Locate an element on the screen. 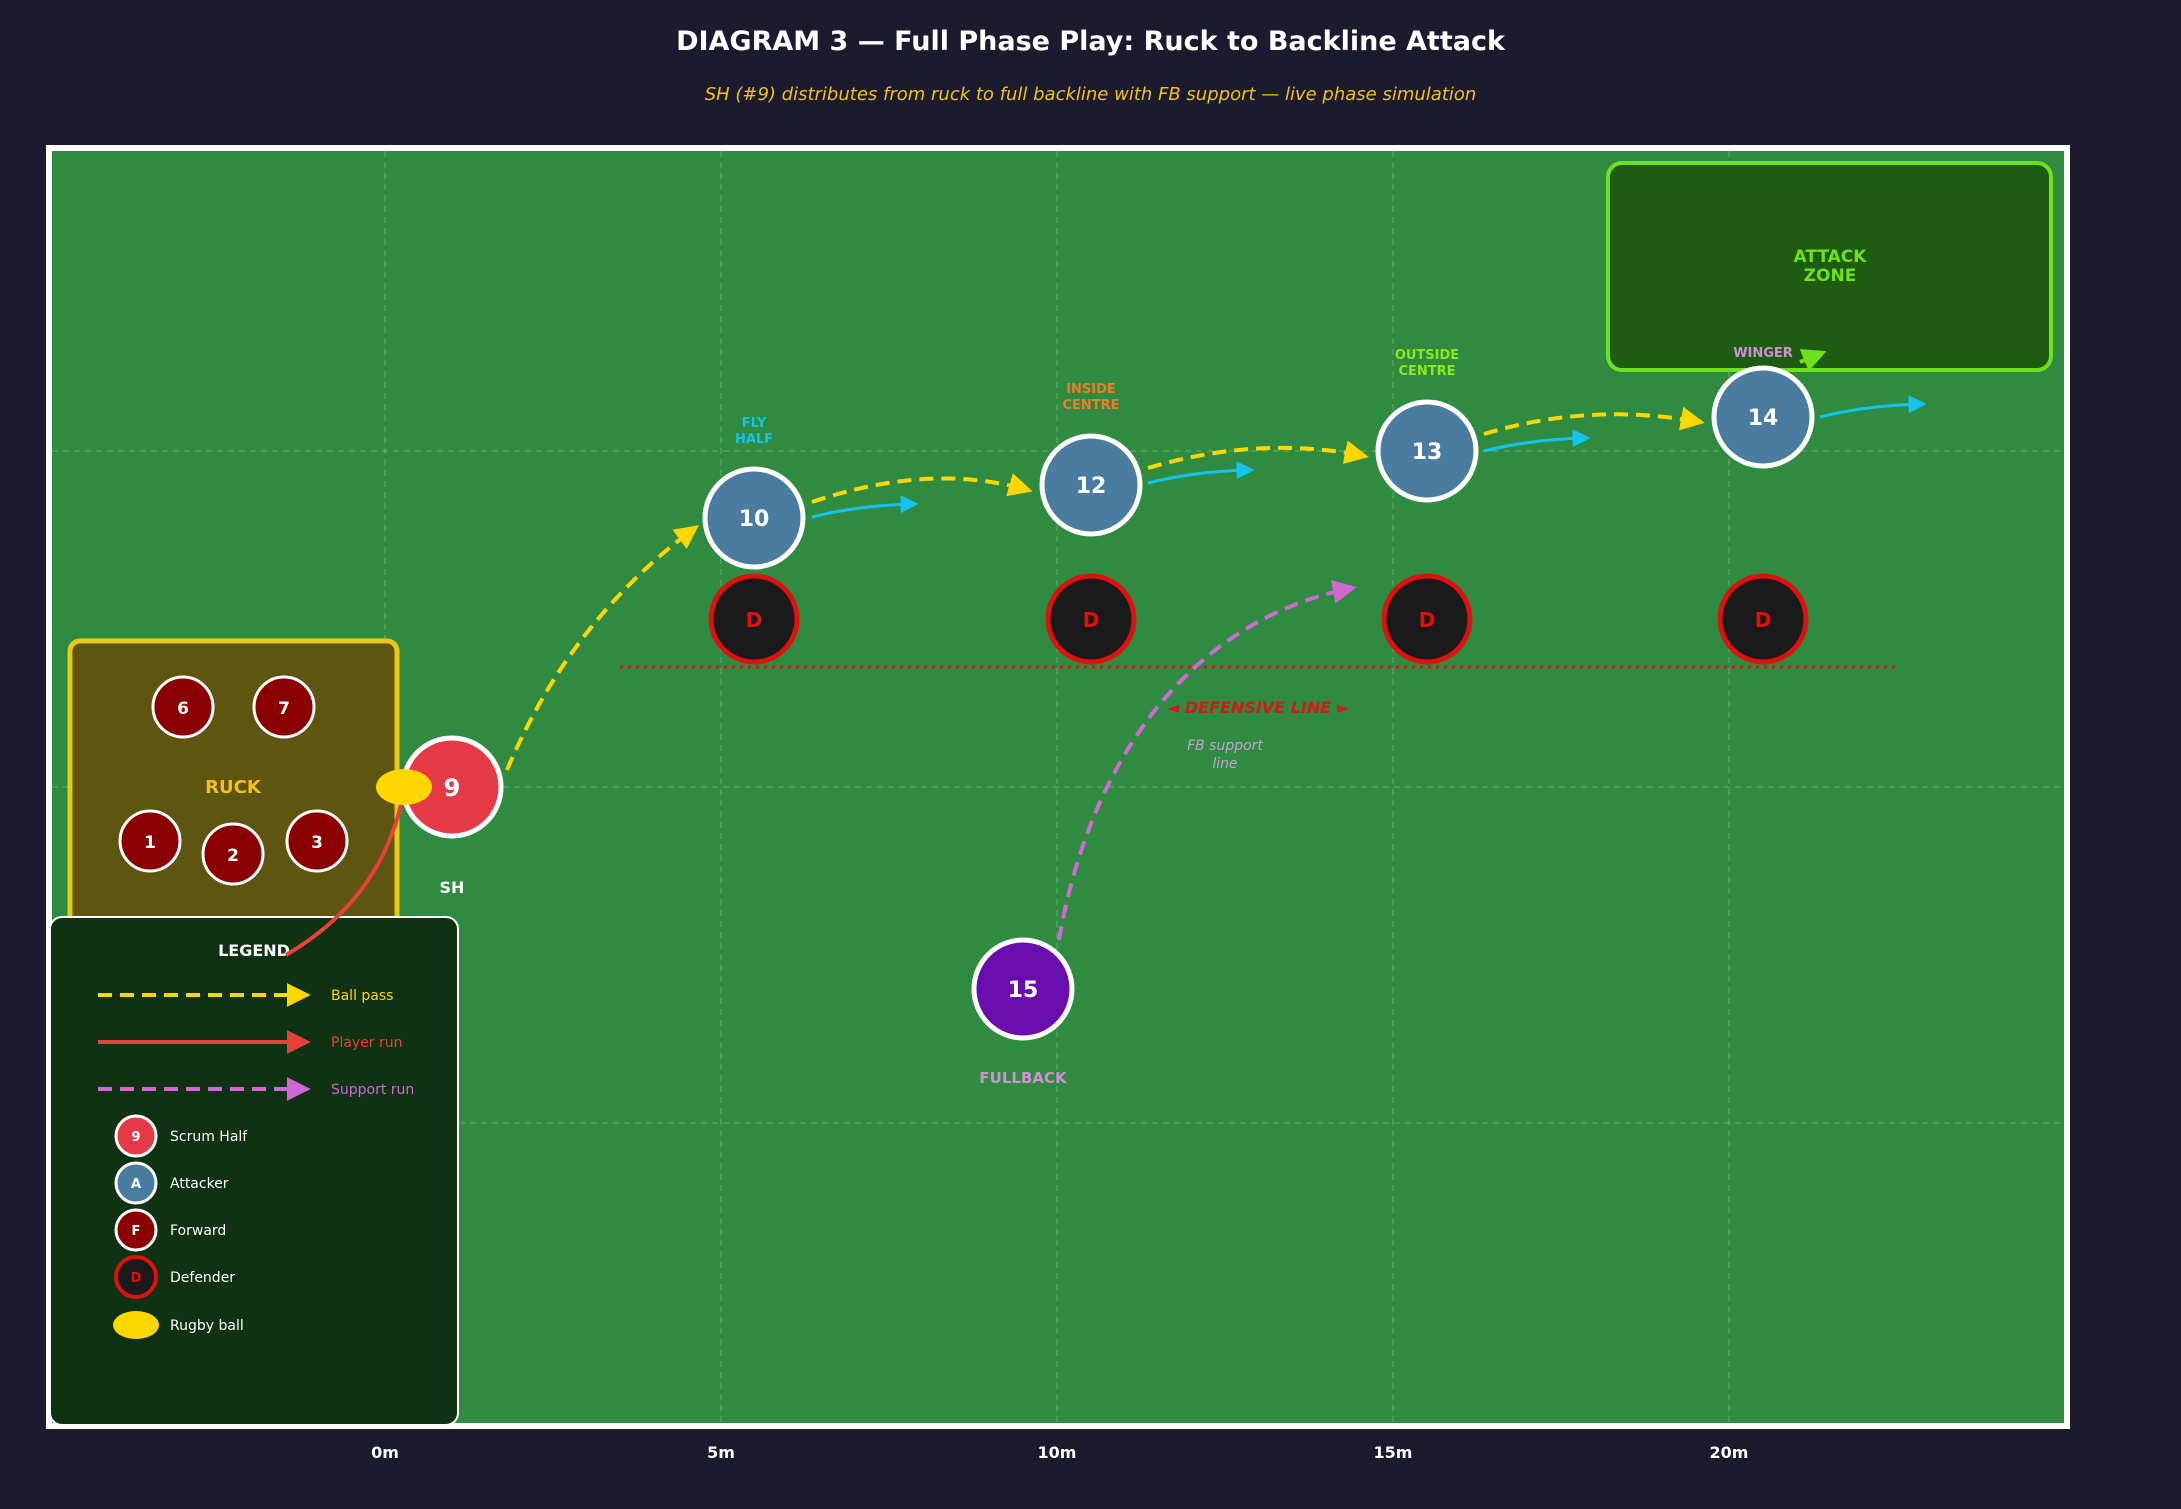  defensive-line-label: ◄ DEFENSIVE LINE ► is located at coordinates (1258, 707).